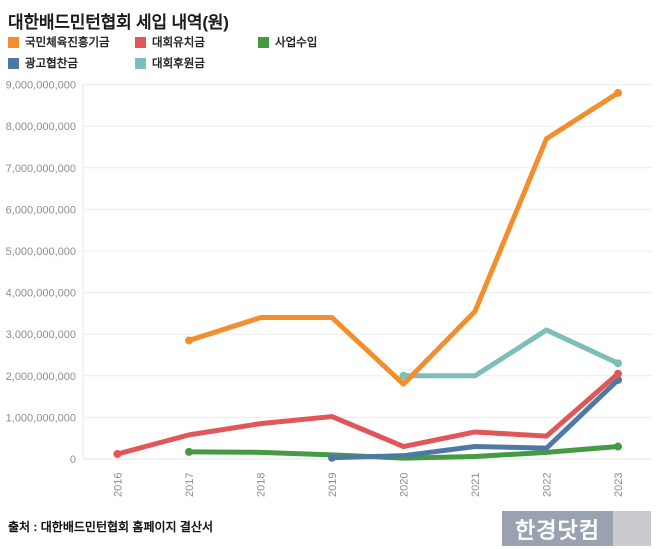 The height and width of the screenshot is (549, 658). Describe the element at coordinates (619, 485) in the screenshot. I see `x-axis-tick-label: 2023` at that location.